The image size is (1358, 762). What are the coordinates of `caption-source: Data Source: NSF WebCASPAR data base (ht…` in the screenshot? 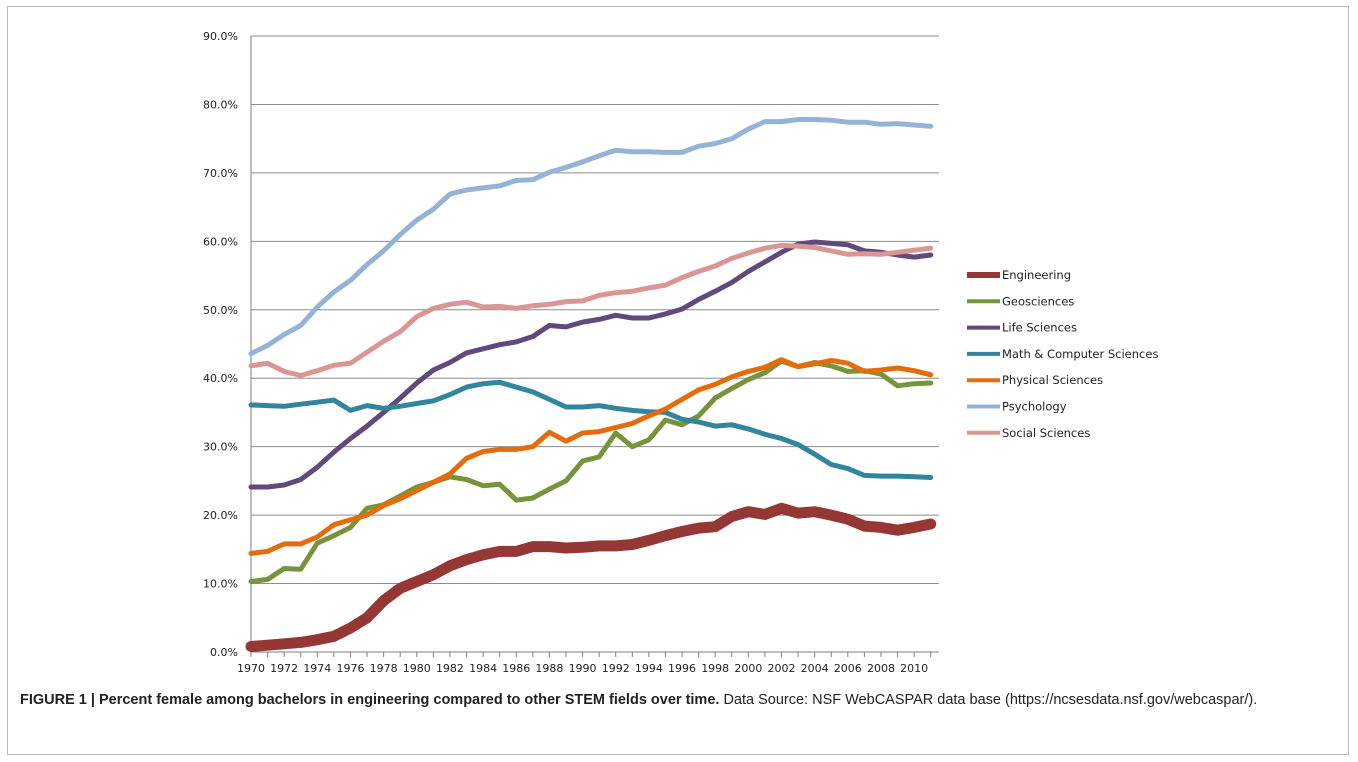 It's located at (990, 700).